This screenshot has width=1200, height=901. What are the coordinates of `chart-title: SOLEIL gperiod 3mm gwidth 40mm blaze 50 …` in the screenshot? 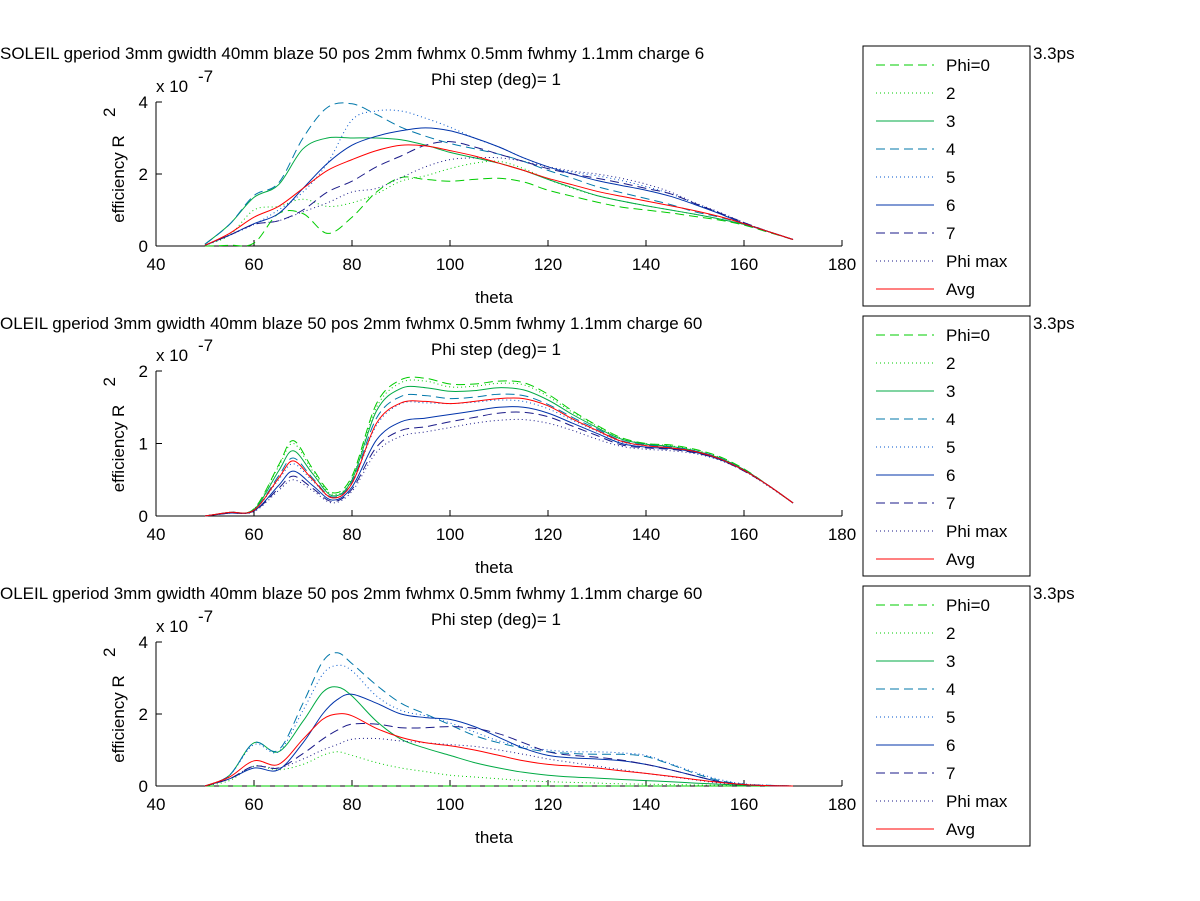 It's located at (352, 53).